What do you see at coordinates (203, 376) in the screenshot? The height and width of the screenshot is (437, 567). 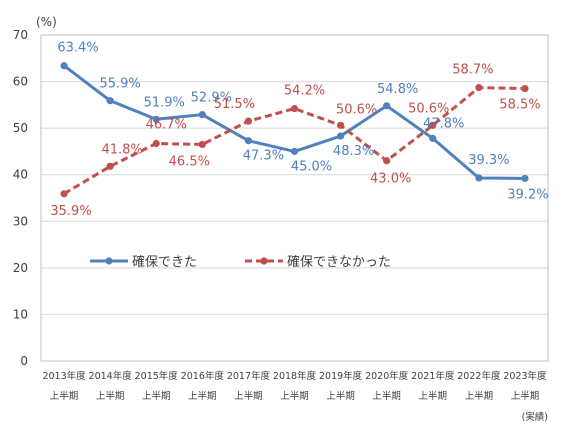 I see `x-tick-label-year: 2016年度` at bounding box center [203, 376].